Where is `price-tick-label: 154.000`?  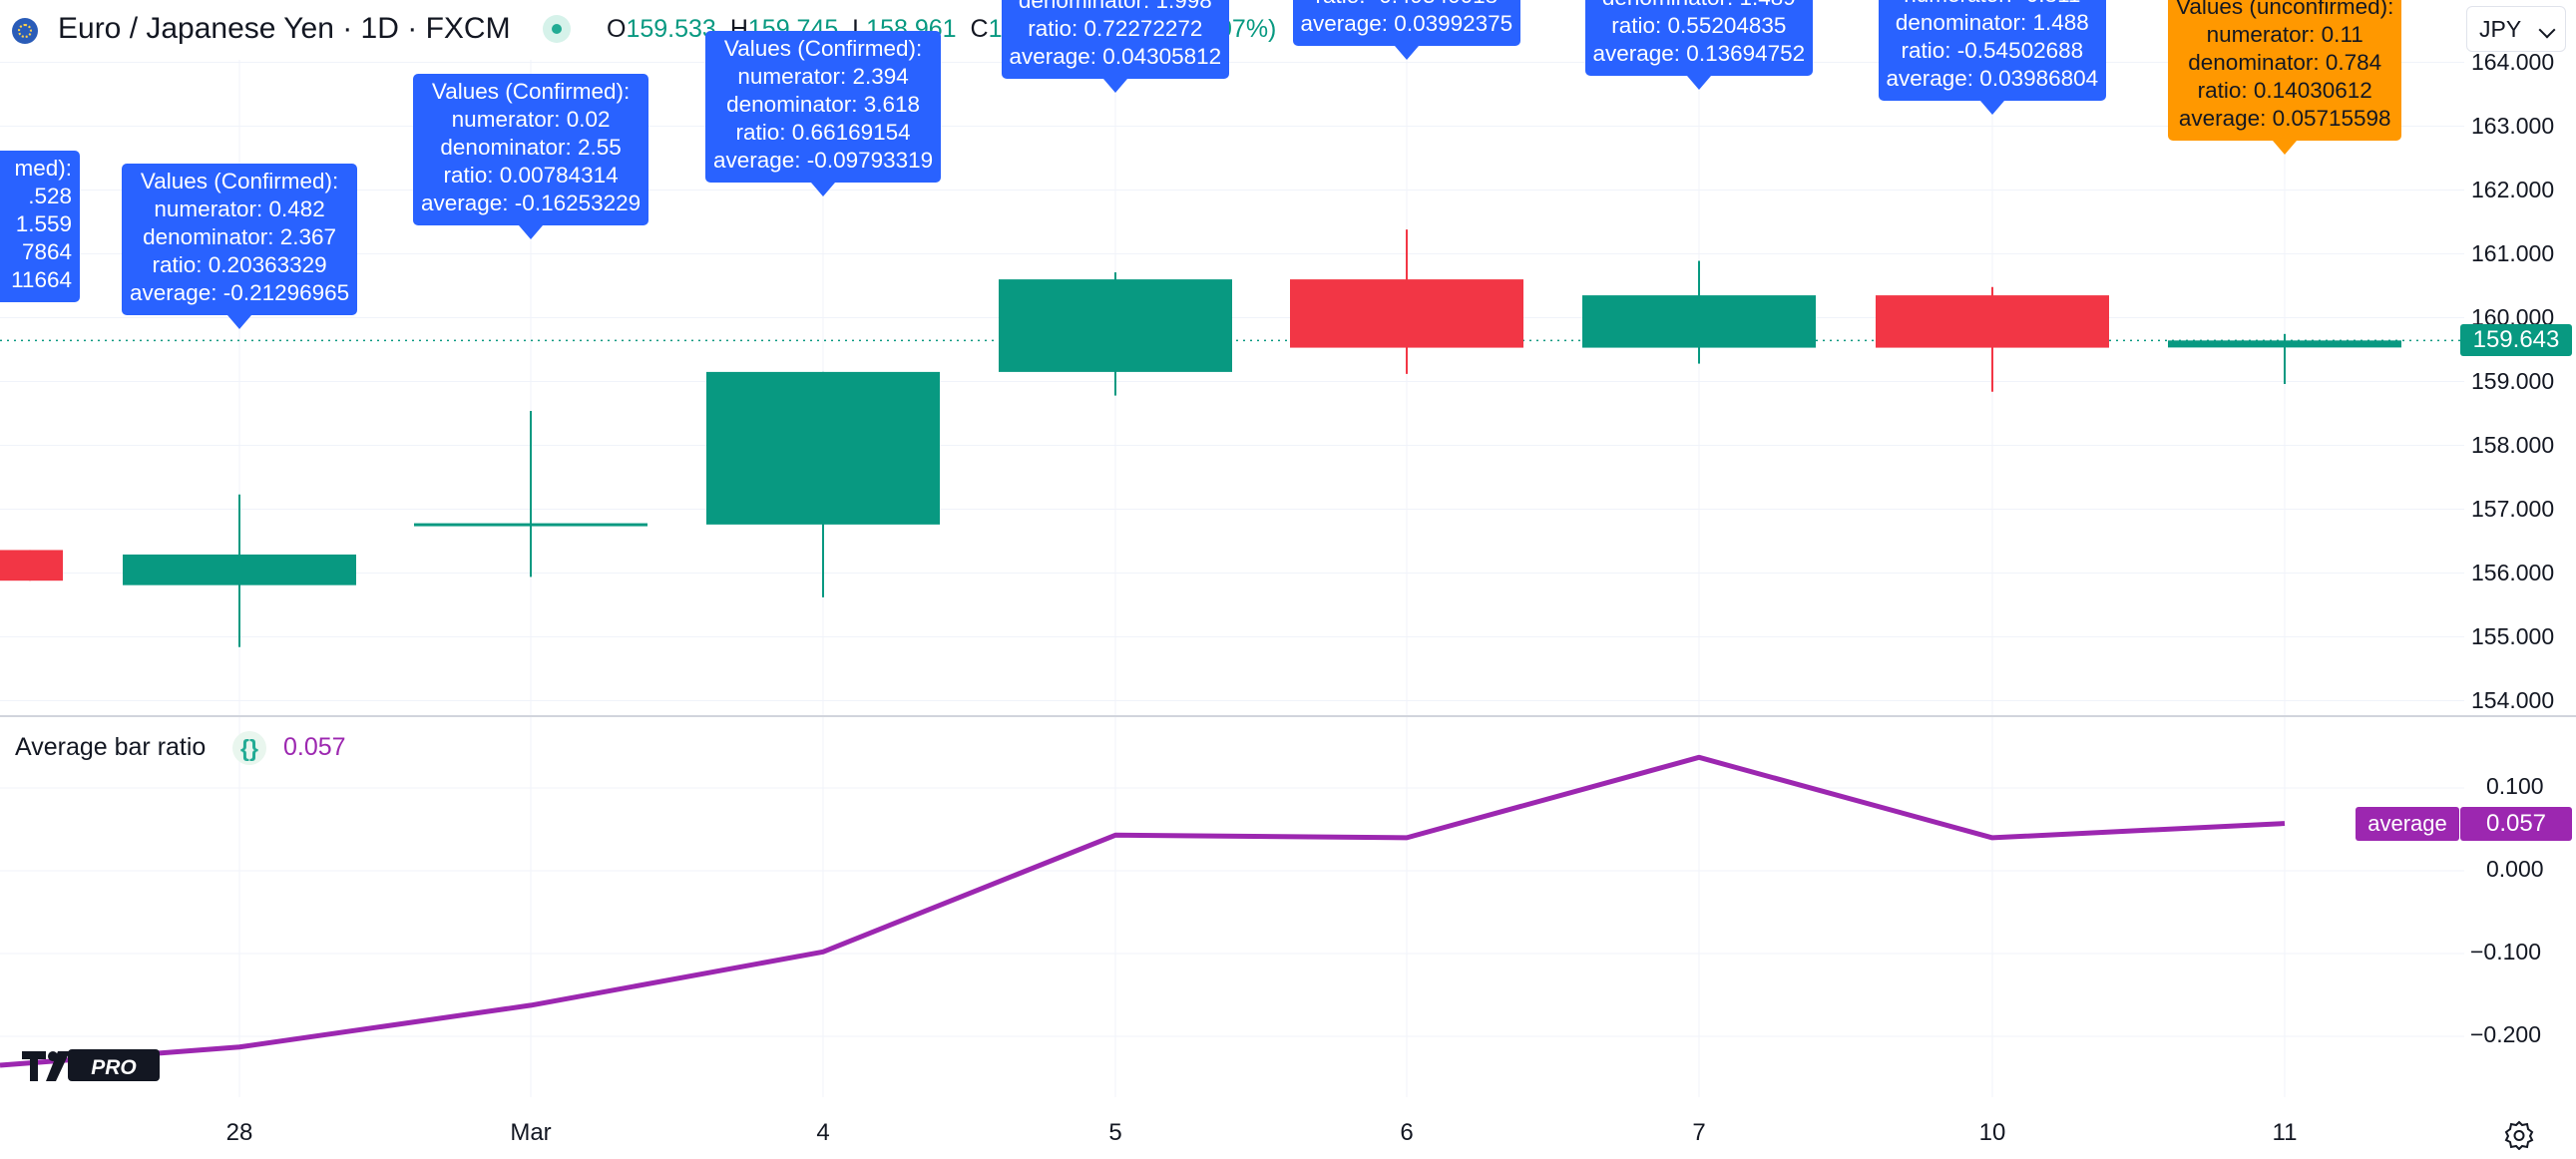
price-tick-label: 154.000 is located at coordinates (2513, 699).